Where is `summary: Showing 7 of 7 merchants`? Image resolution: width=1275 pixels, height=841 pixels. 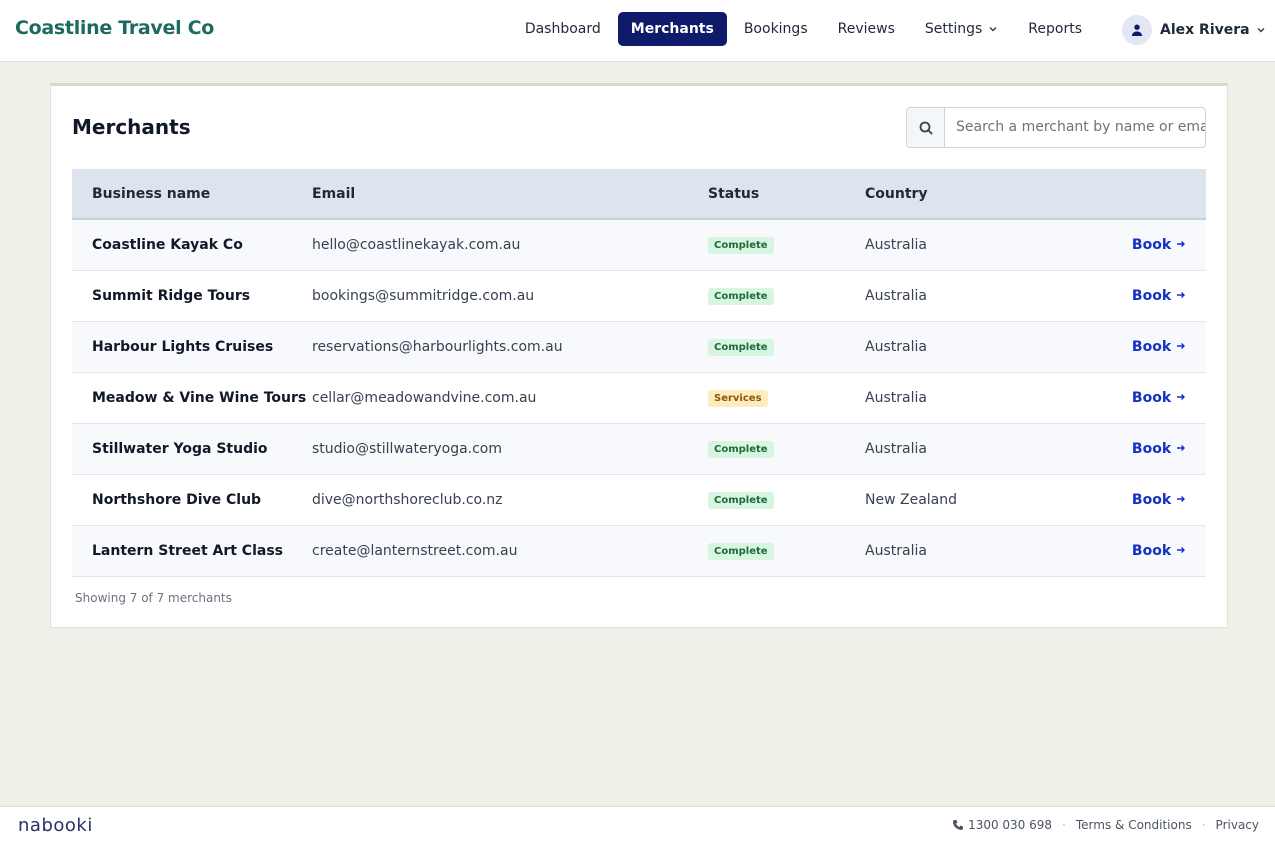 summary: Showing 7 of 7 merchants is located at coordinates (153, 598).